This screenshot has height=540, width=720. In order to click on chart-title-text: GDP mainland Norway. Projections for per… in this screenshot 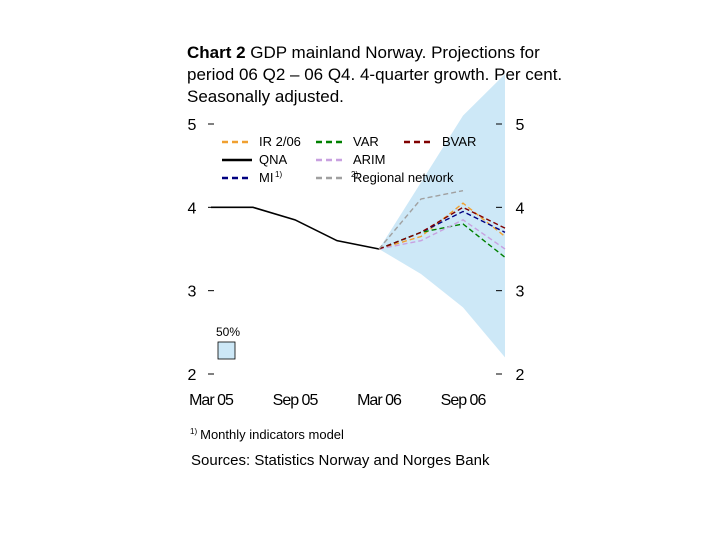, I will do `click(375, 74)`.